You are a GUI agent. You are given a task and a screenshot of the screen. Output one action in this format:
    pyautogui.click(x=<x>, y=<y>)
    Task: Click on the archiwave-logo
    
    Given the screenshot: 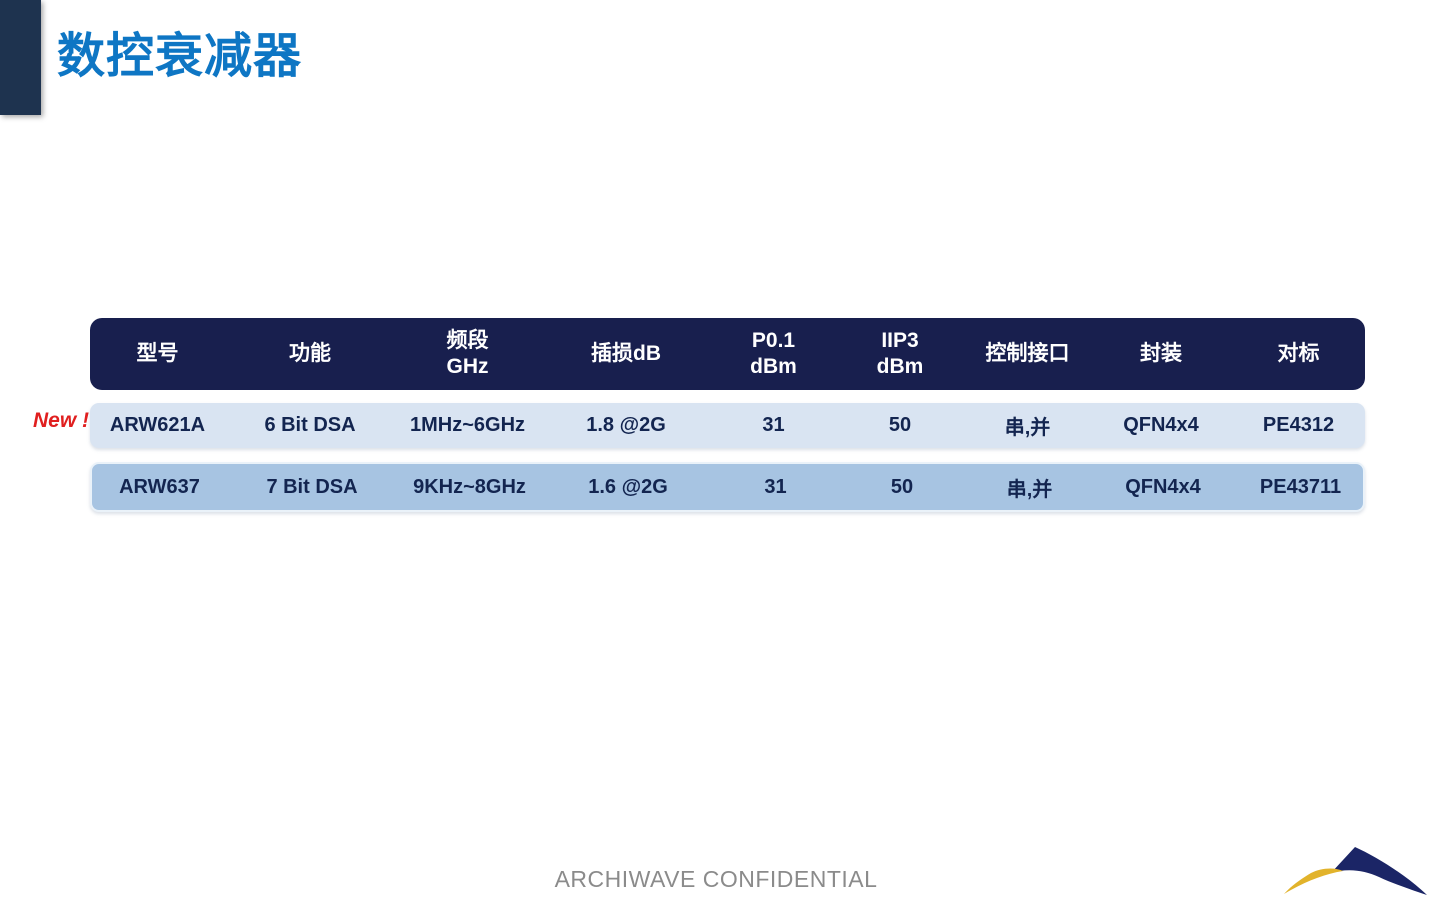 What is the action you would take?
    pyautogui.click(x=1355, y=871)
    